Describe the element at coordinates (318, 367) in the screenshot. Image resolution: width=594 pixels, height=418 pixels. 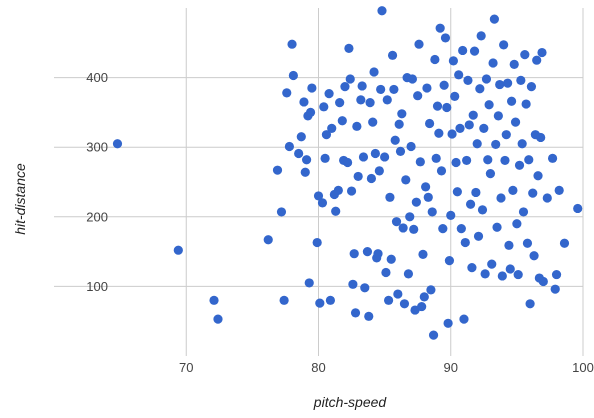
I see `x-tick-label: 80` at that location.